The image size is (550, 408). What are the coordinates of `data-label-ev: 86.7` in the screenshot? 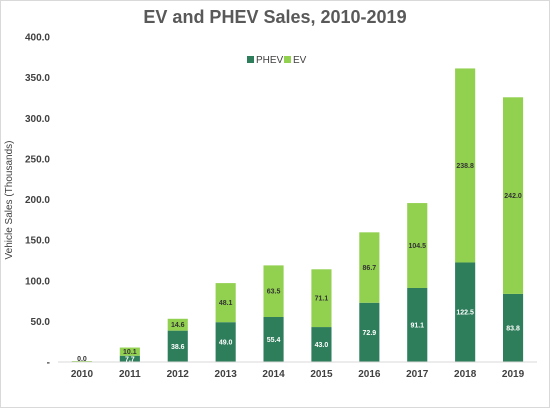 It's located at (370, 268).